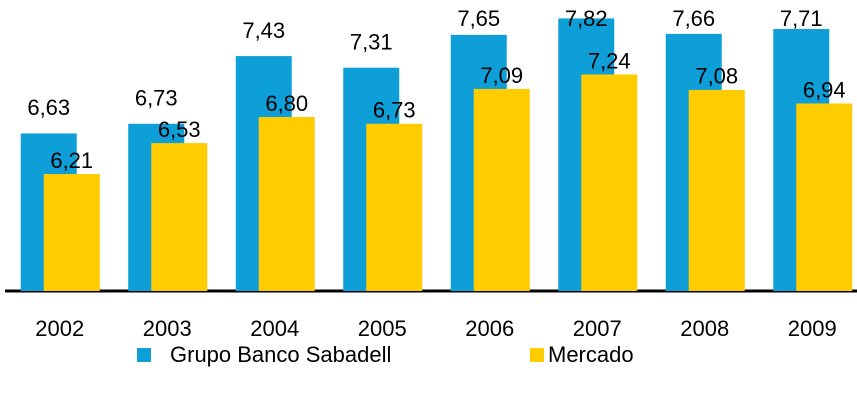 The height and width of the screenshot is (400, 857). What do you see at coordinates (167, 328) in the screenshot?
I see `x-tick-label: 2003` at bounding box center [167, 328].